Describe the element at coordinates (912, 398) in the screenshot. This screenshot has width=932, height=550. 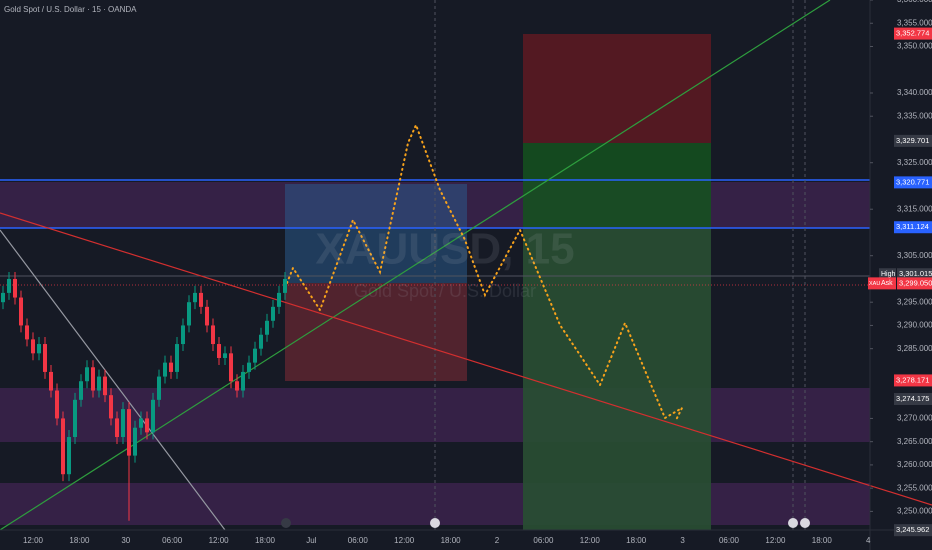
I see `price-tag-label: 3,274.175` at that location.